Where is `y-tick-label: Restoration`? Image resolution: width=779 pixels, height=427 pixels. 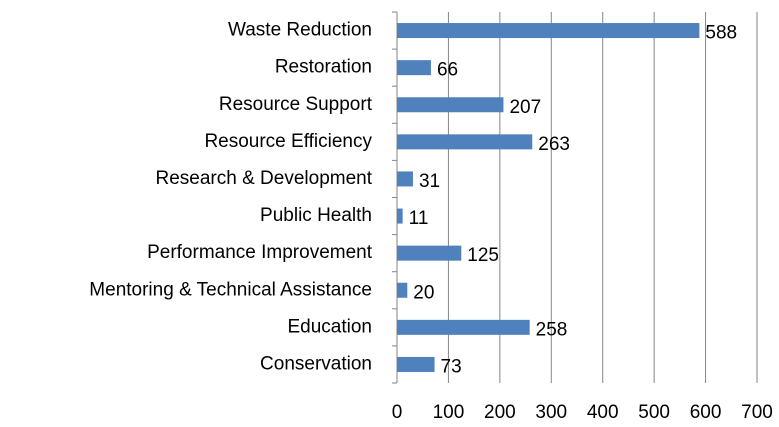 y-tick-label: Restoration is located at coordinates (323, 67).